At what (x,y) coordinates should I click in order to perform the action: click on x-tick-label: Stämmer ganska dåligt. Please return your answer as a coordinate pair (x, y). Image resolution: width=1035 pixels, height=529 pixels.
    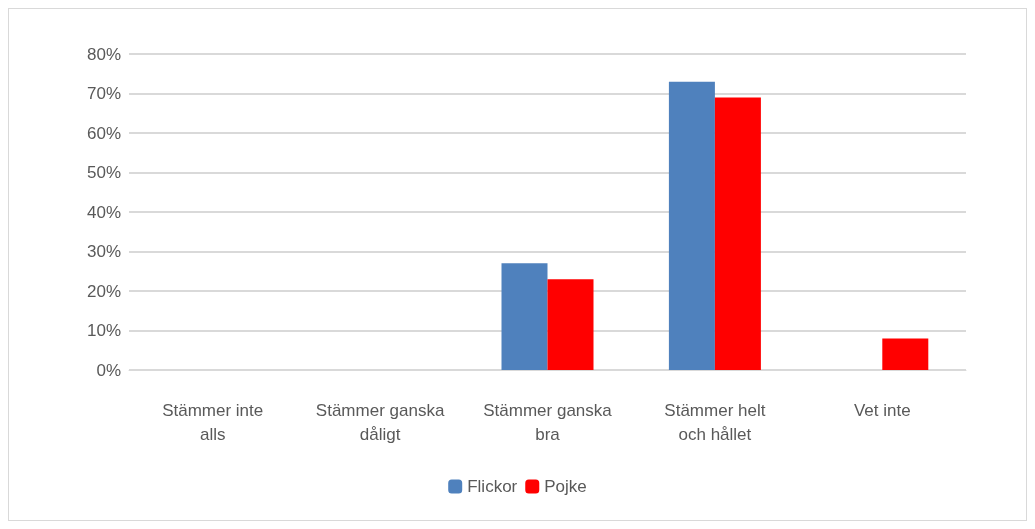
    Looking at the image, I should click on (380, 422).